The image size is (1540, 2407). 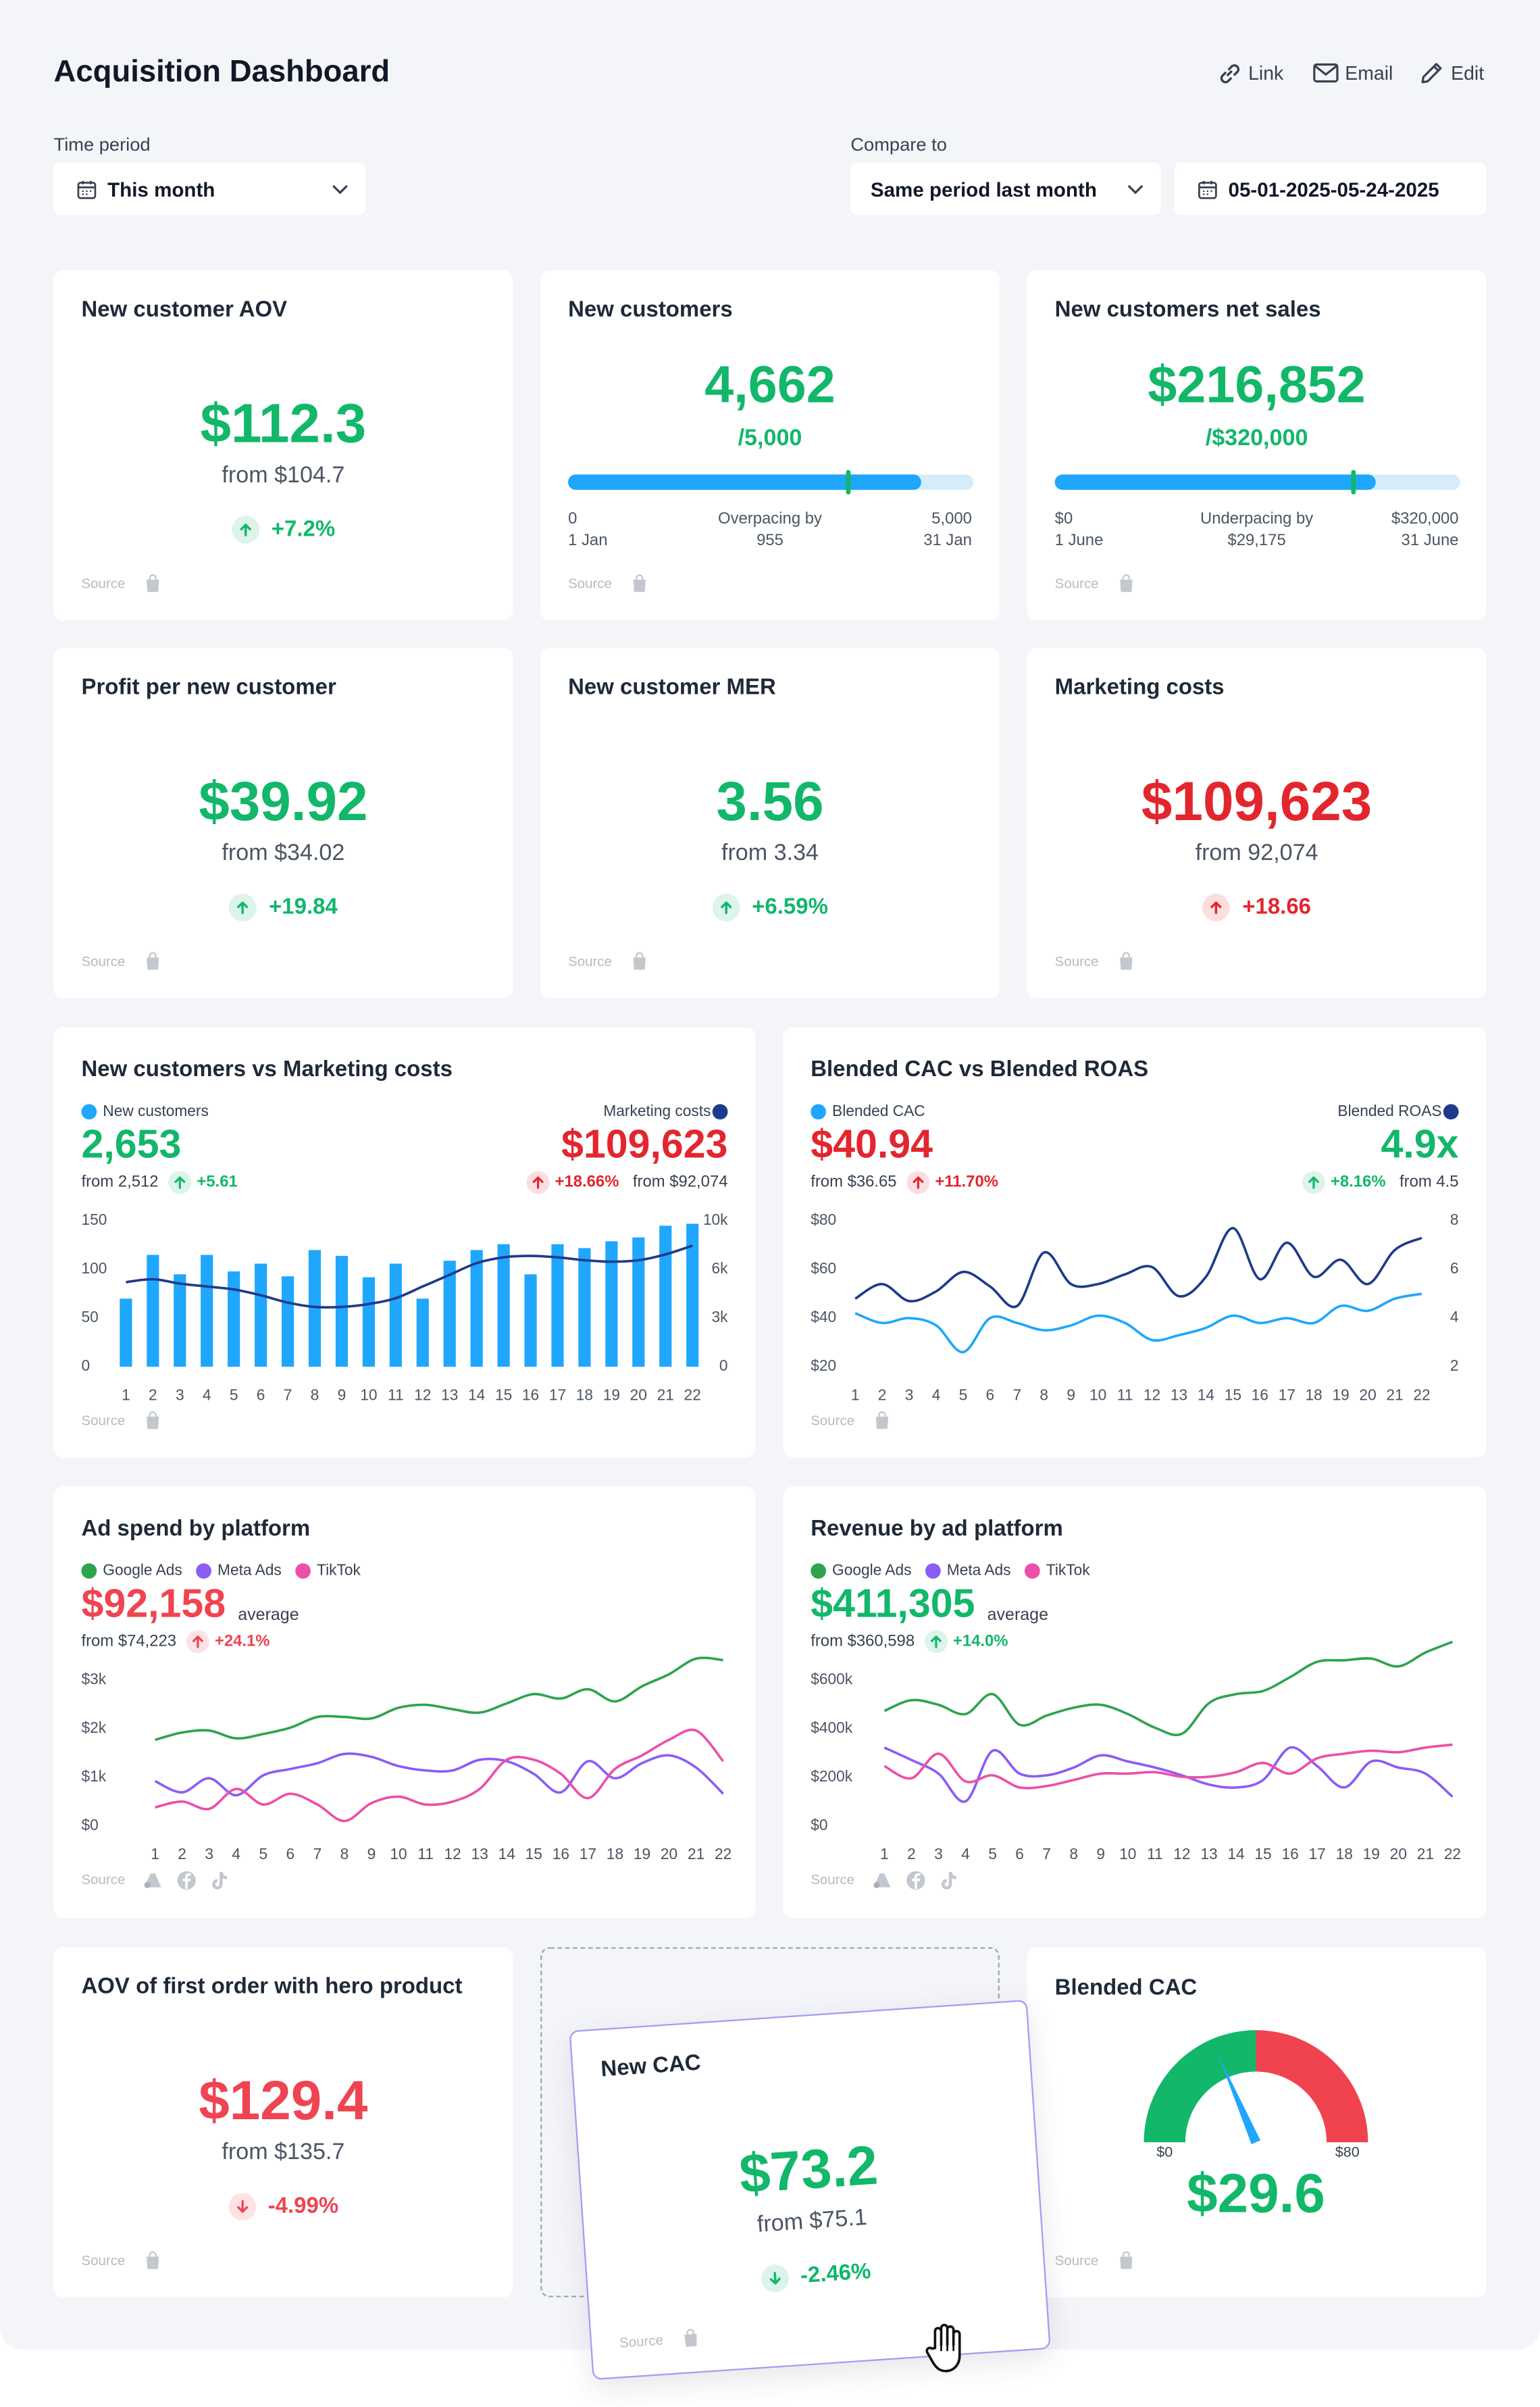 What do you see at coordinates (340, 189) in the screenshot?
I see `chevron-icon` at bounding box center [340, 189].